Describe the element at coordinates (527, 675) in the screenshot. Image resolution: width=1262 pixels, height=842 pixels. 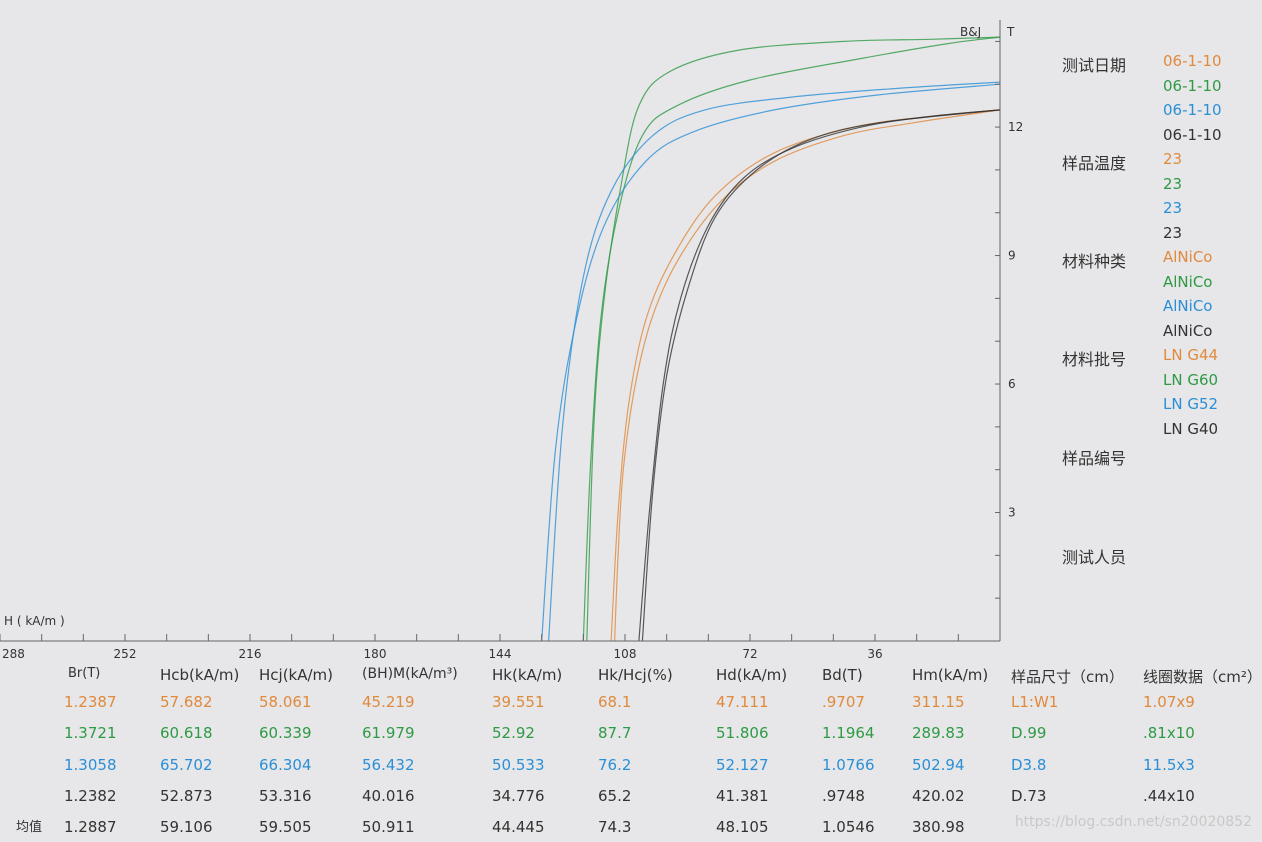
I see `table-header: Hk(kA/m)` at that location.